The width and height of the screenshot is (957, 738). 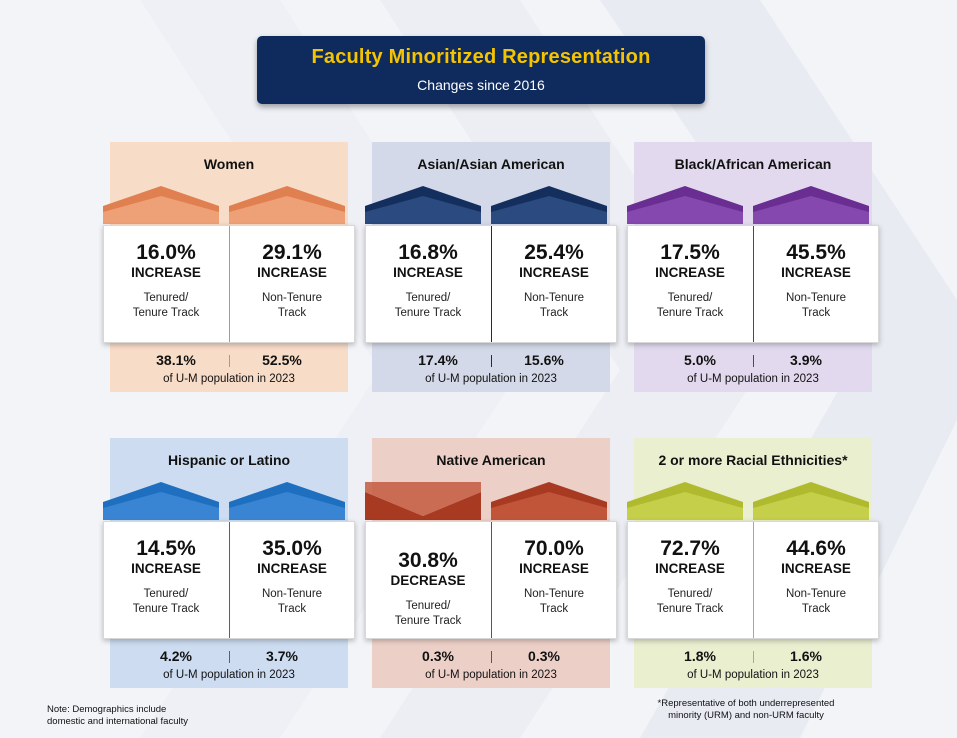 I want to click on percent-change: 70.0%, so click(x=554, y=548).